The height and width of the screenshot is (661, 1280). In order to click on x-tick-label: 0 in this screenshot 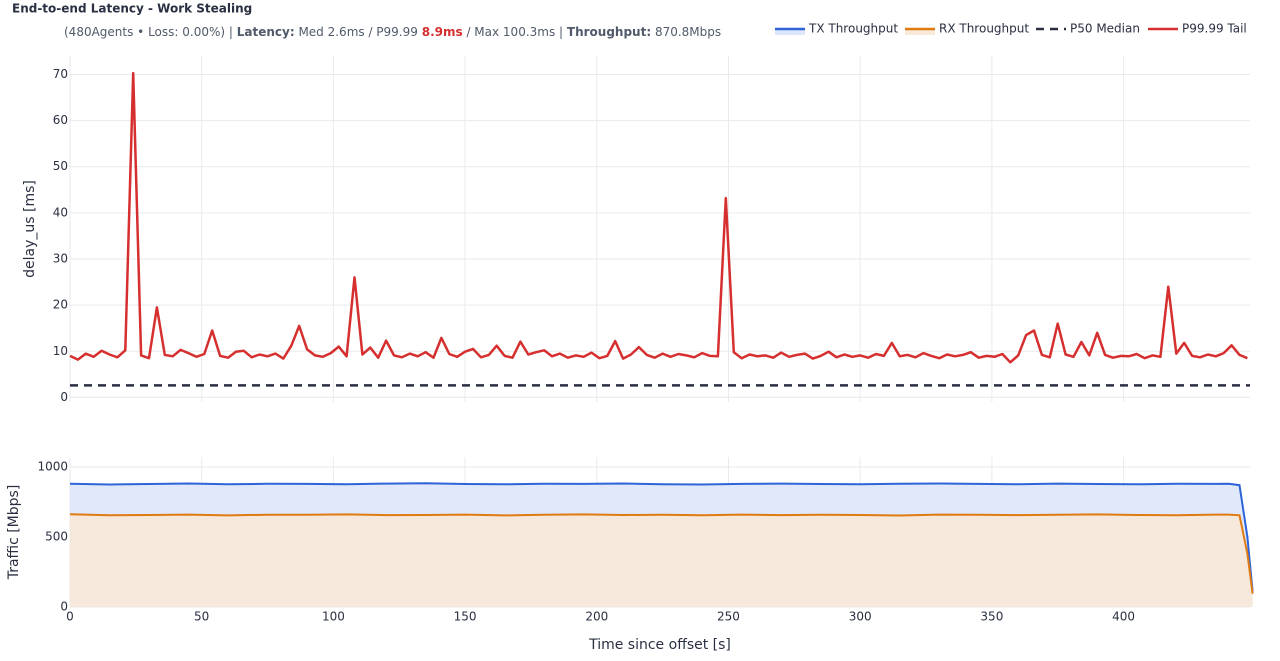, I will do `click(70, 617)`.